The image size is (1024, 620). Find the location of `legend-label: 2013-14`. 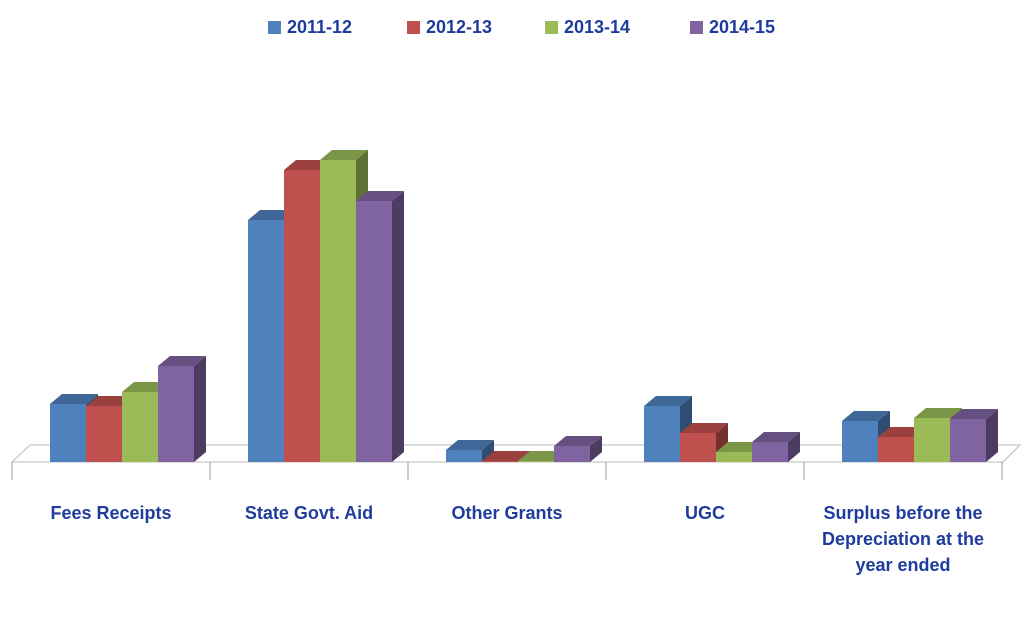

legend-label: 2013-14 is located at coordinates (597, 27).